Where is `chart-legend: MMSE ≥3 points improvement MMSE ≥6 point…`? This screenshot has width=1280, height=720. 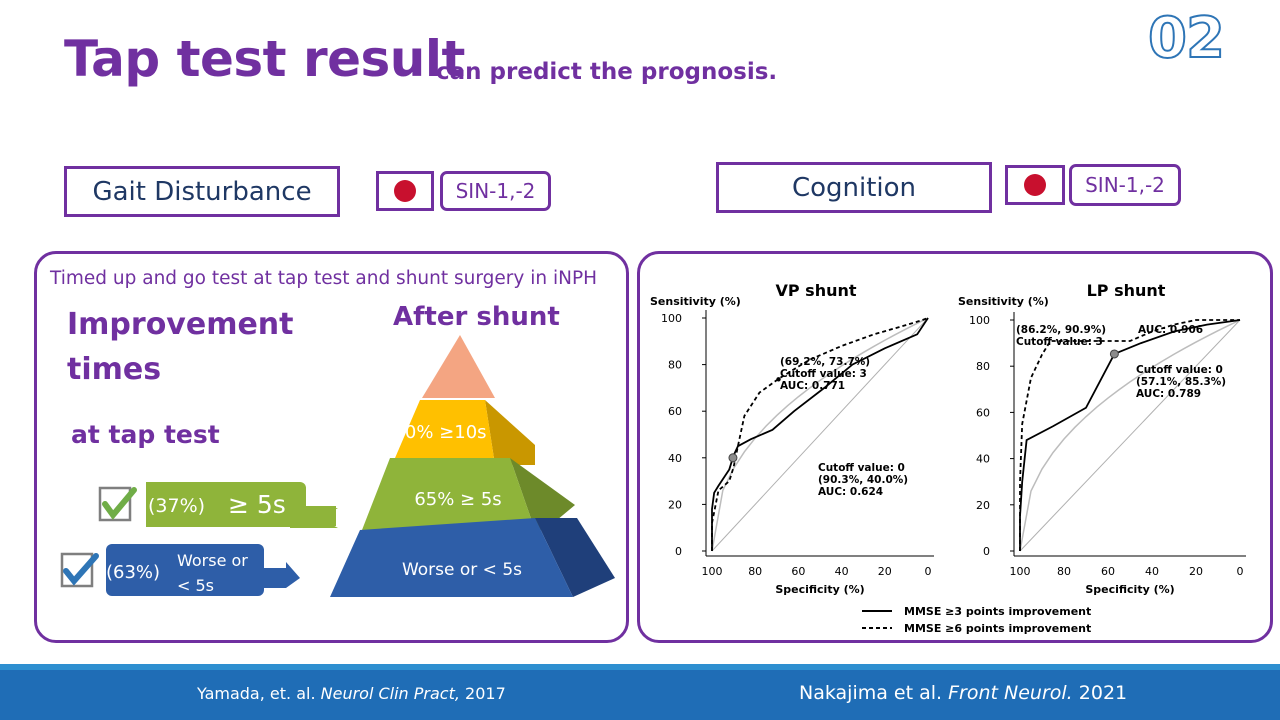
chart-legend: MMSE ≥3 points improvement MMSE ≥6 point… is located at coordinates (976, 620).